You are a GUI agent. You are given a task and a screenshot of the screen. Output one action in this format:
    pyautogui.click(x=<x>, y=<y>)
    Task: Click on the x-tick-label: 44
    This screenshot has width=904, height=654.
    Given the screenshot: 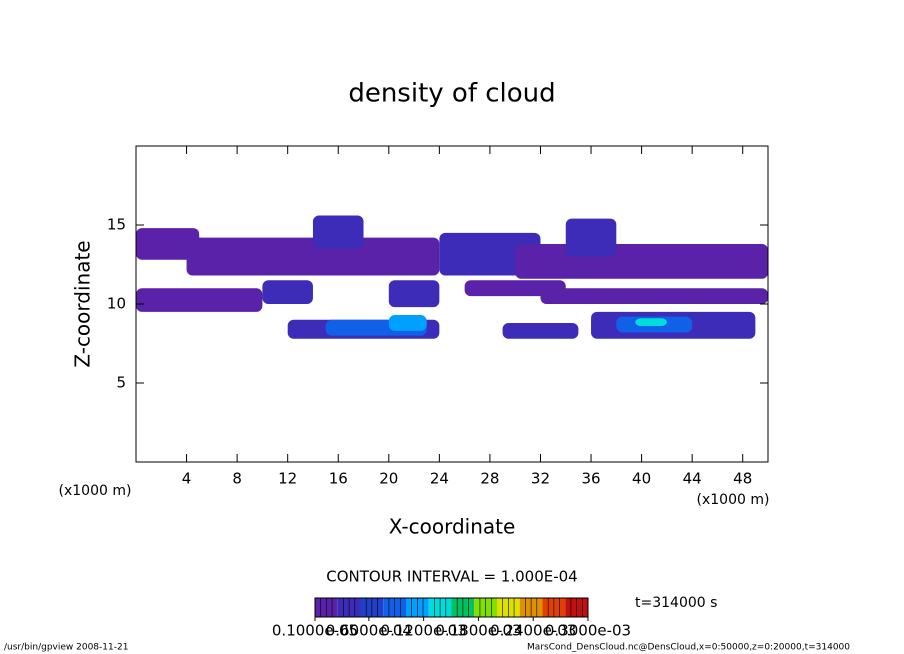 What is the action you would take?
    pyautogui.click(x=692, y=479)
    